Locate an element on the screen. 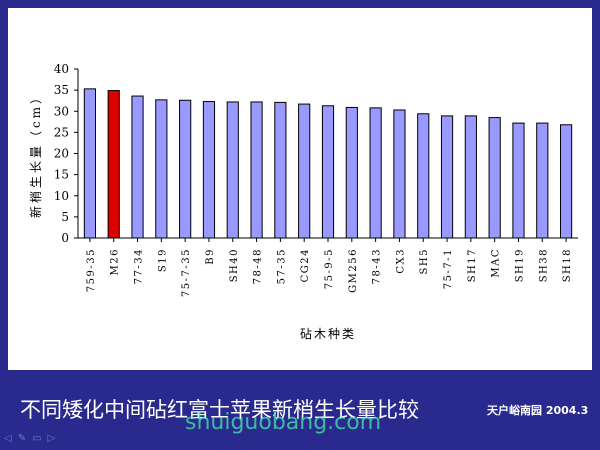 The width and height of the screenshot is (600, 450). slide-title: 不同矮化中间砧红富士苹果新梢生长量比较 is located at coordinates (219, 410).